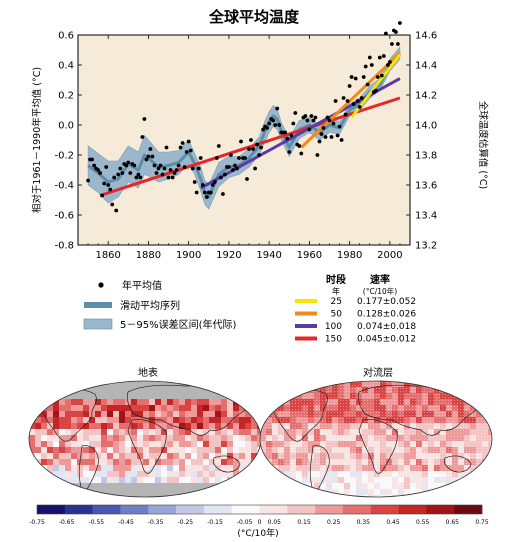  Describe the element at coordinates (386, 302) in the screenshot. I see `trend-rate: 0.177±0.052` at that location.